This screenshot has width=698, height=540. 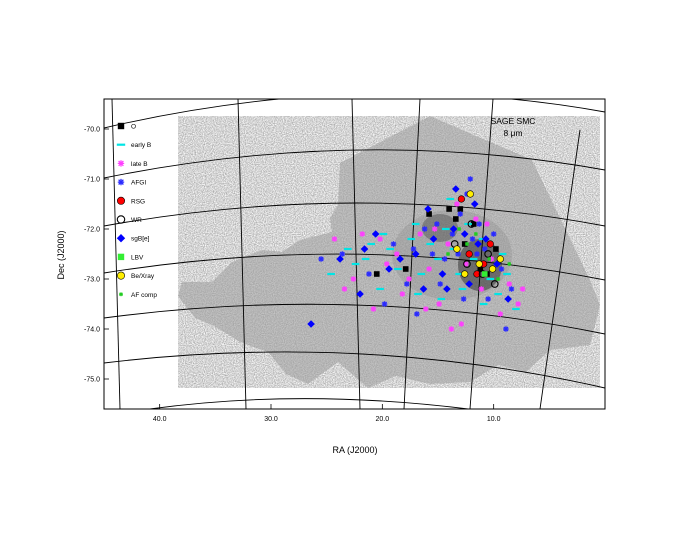 What do you see at coordinates (140, 239) in the screenshot?
I see `legend-label-sgb-e: sgB[e]` at bounding box center [140, 239].